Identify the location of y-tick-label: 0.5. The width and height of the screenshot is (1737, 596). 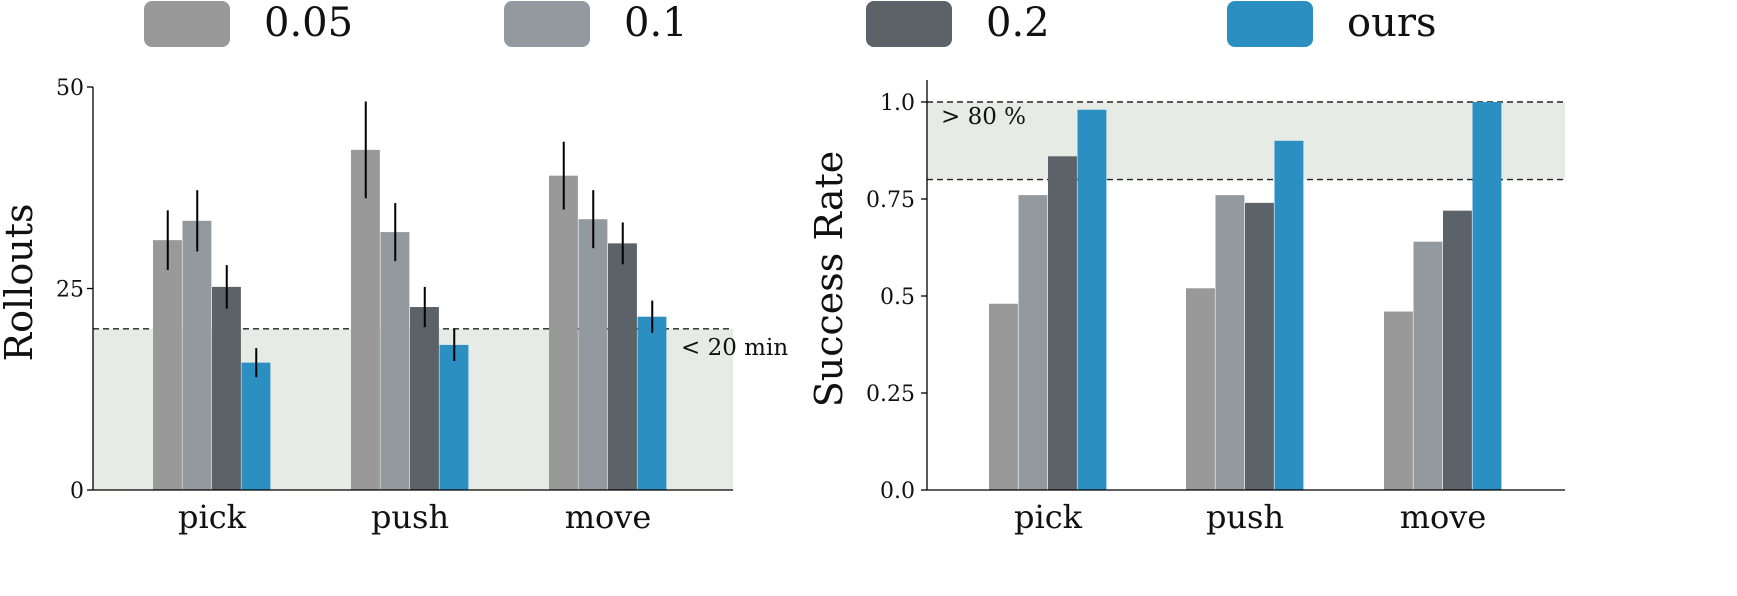
(897, 297).